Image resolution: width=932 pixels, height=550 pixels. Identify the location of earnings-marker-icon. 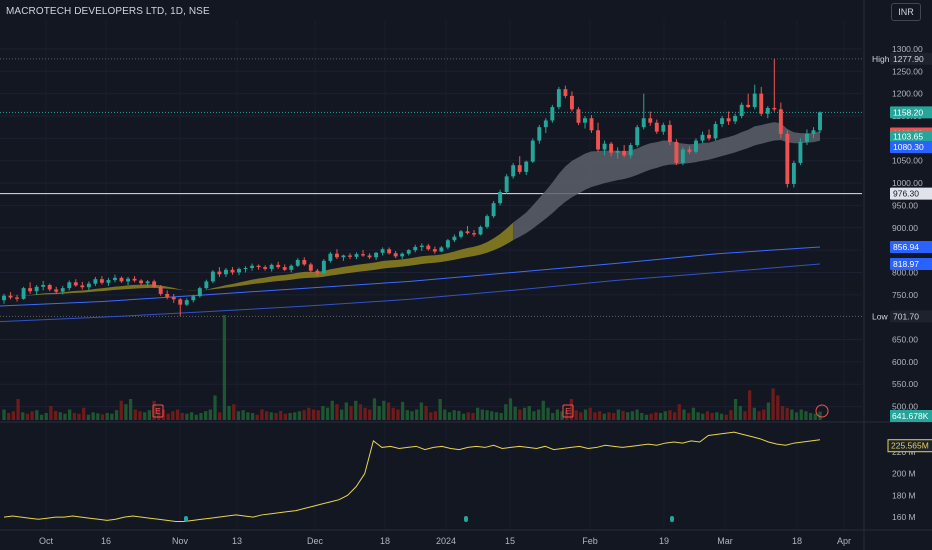
(158, 411).